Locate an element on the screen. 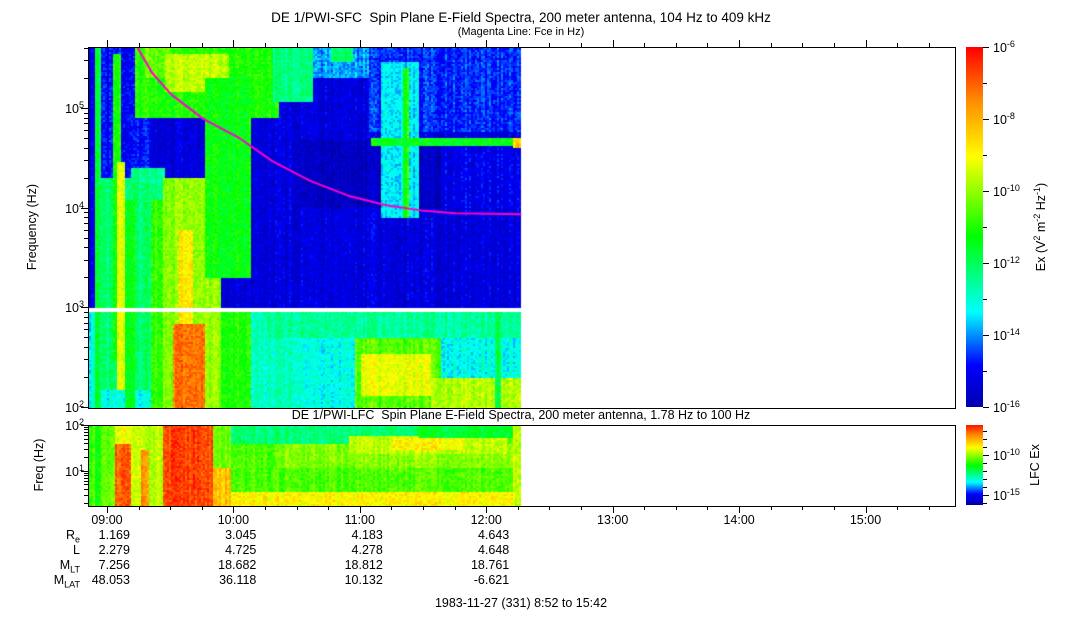 The height and width of the screenshot is (620, 1083). lfc-colorbar-tick-label: 10-15 is located at coordinates (1006, 495).